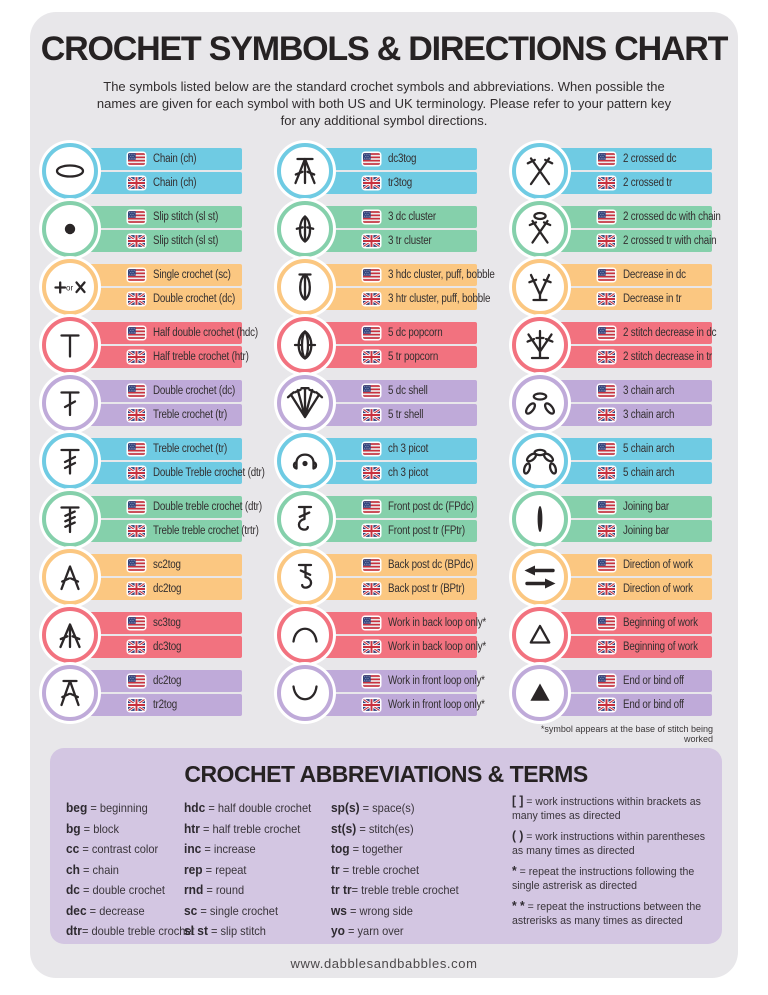  Describe the element at coordinates (377, 578) in the screenshot. I see `symbol-entry: Back post dc (BPdc) Back post tr (BPtr)` at that location.